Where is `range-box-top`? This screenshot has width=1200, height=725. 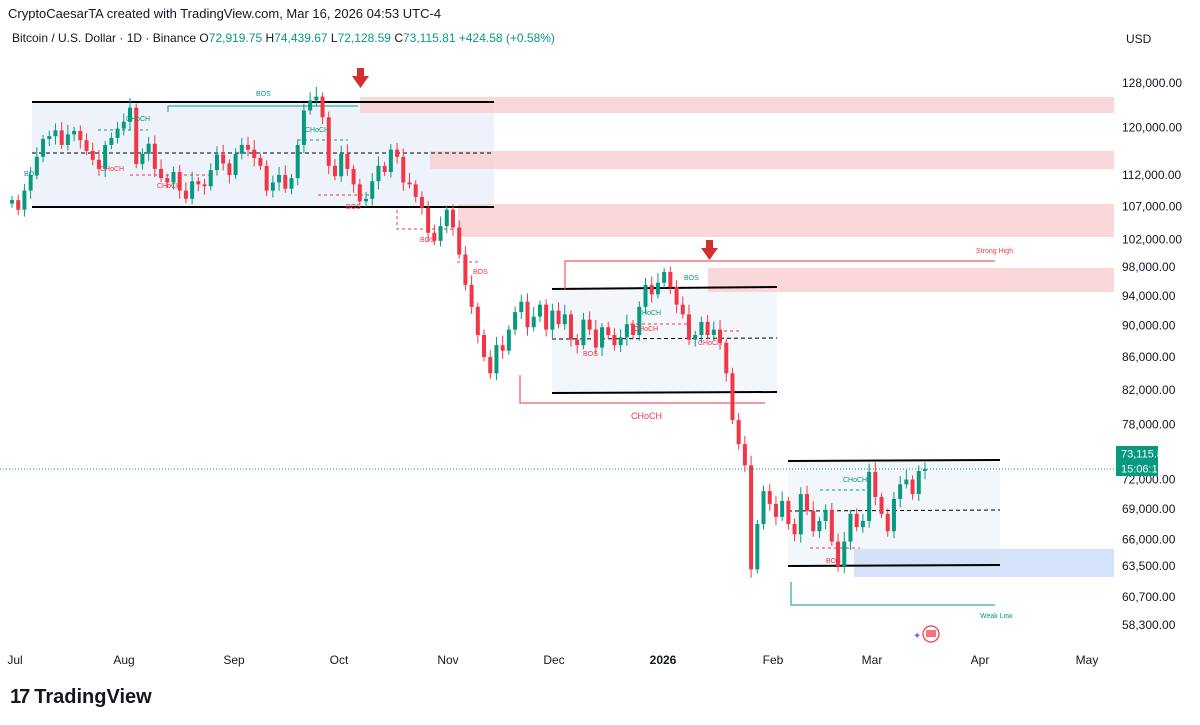
range-box-top is located at coordinates (263, 155).